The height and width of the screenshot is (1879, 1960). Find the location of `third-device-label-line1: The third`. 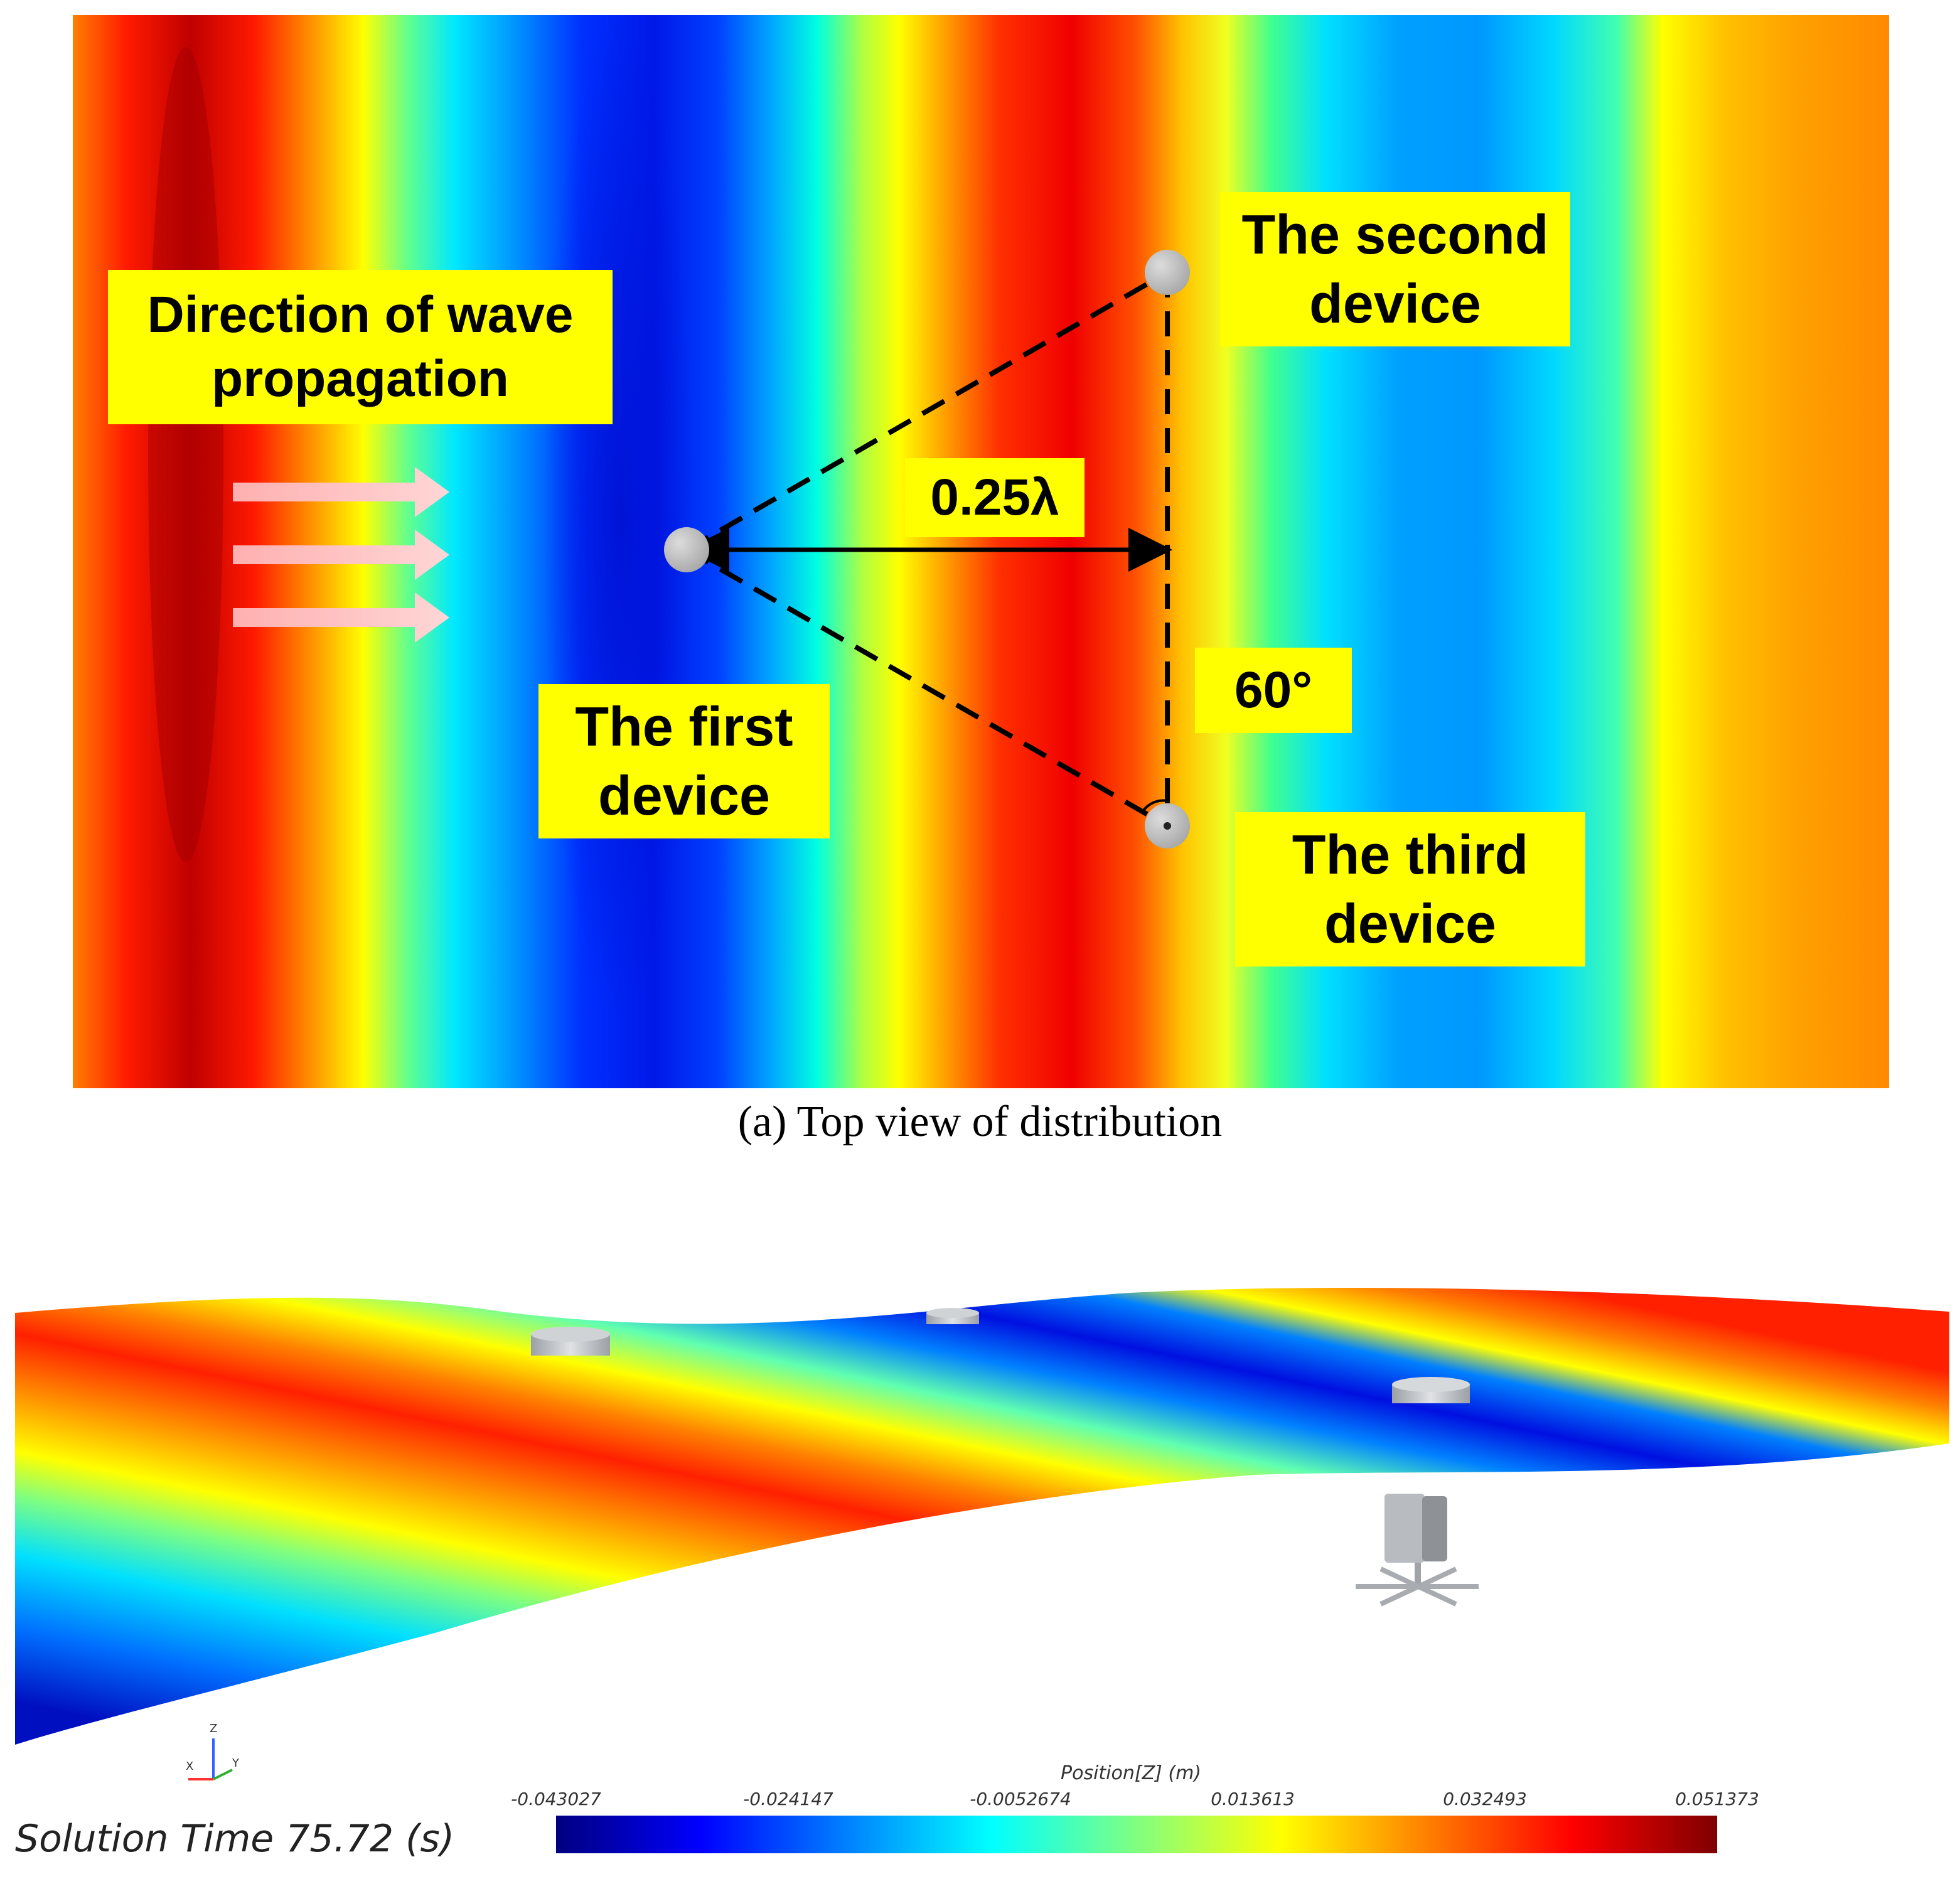

third-device-label-line1: The third is located at coordinates (1410, 854).